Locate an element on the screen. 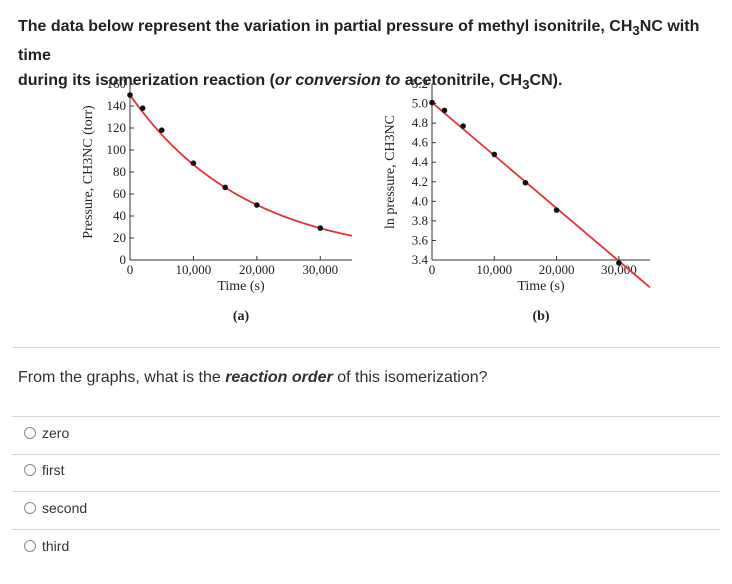  y-tick-label: 5.0 is located at coordinates (420, 103).